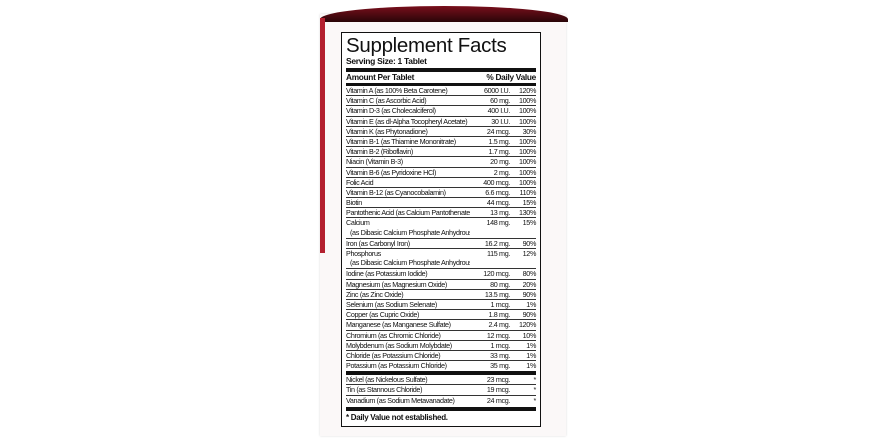 This screenshot has width=882, height=441. I want to click on nutrient-name: Folic Acid, so click(408, 182).